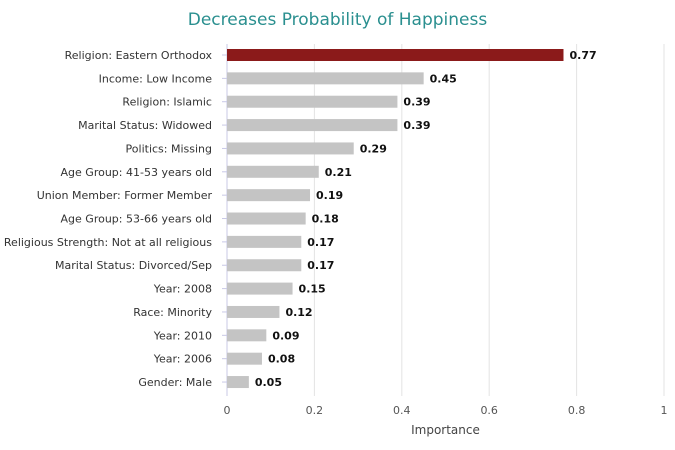 The image size is (675, 450). Describe the element at coordinates (167, 102) in the screenshot. I see `y-tick-label: Religion: Islamic` at that location.